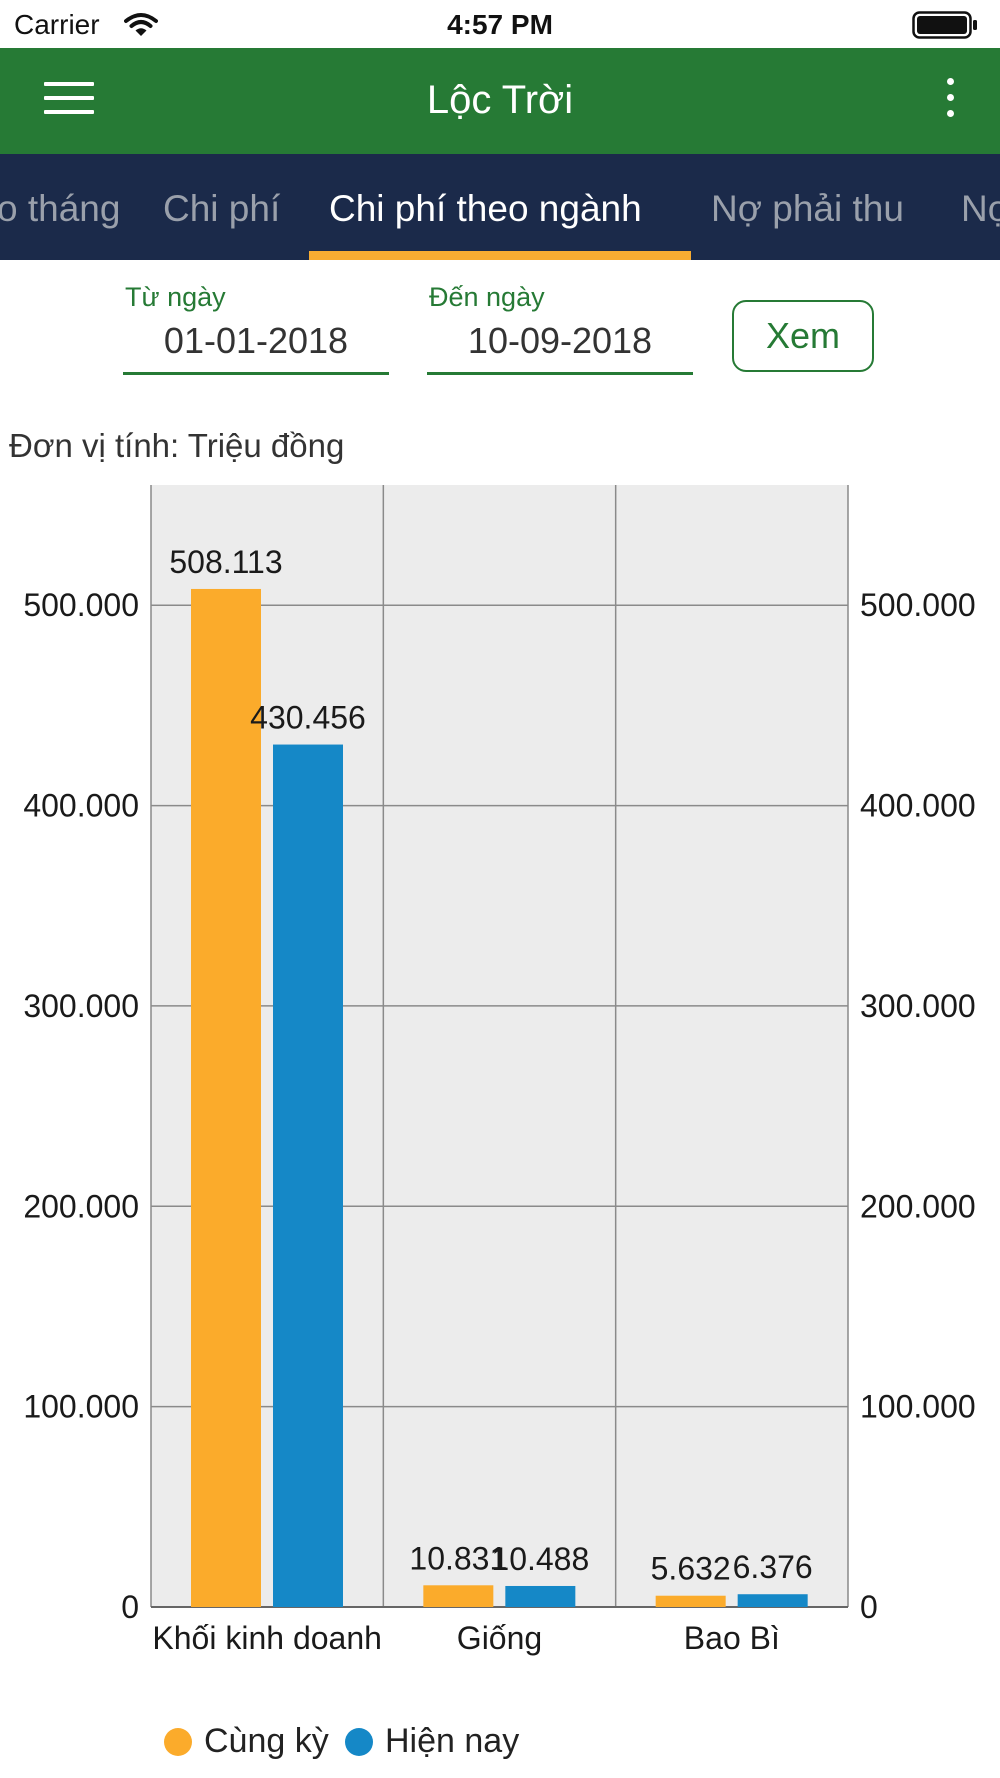 This screenshot has width=1000, height=1778. Describe the element at coordinates (267, 1638) in the screenshot. I see `category-label: Khối kinh doanh` at that location.